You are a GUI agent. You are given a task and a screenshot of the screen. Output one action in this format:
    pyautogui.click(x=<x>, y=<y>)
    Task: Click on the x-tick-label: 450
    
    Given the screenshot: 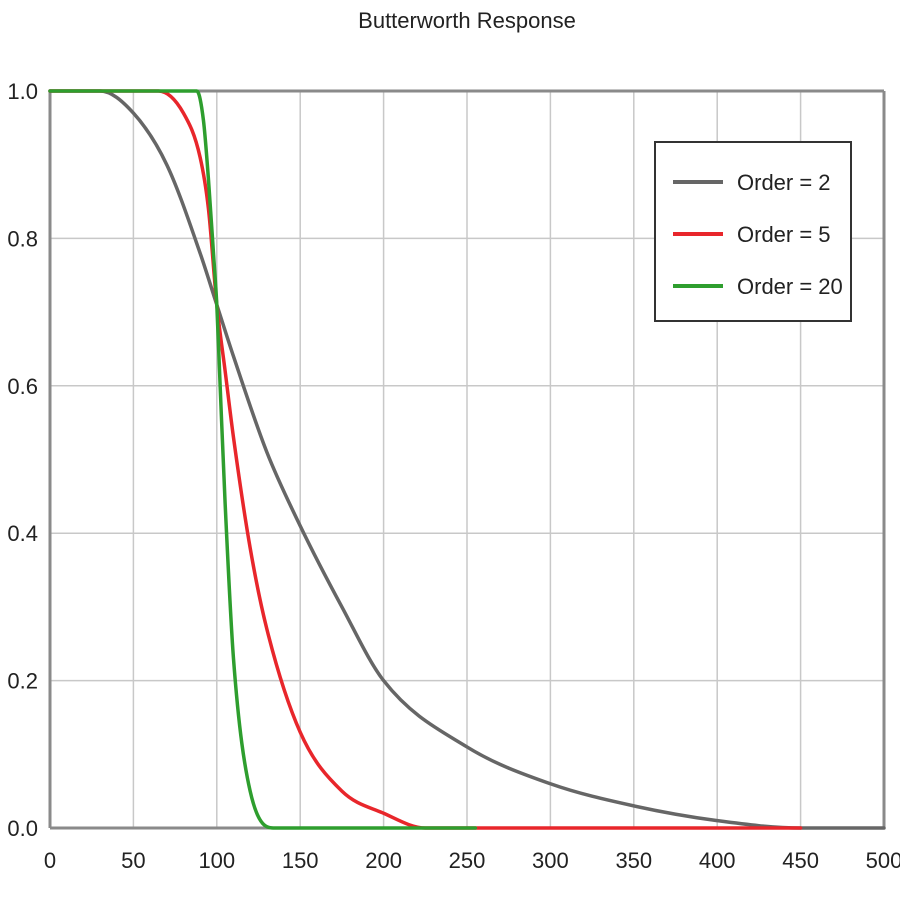 What is the action you would take?
    pyautogui.click(x=800, y=860)
    